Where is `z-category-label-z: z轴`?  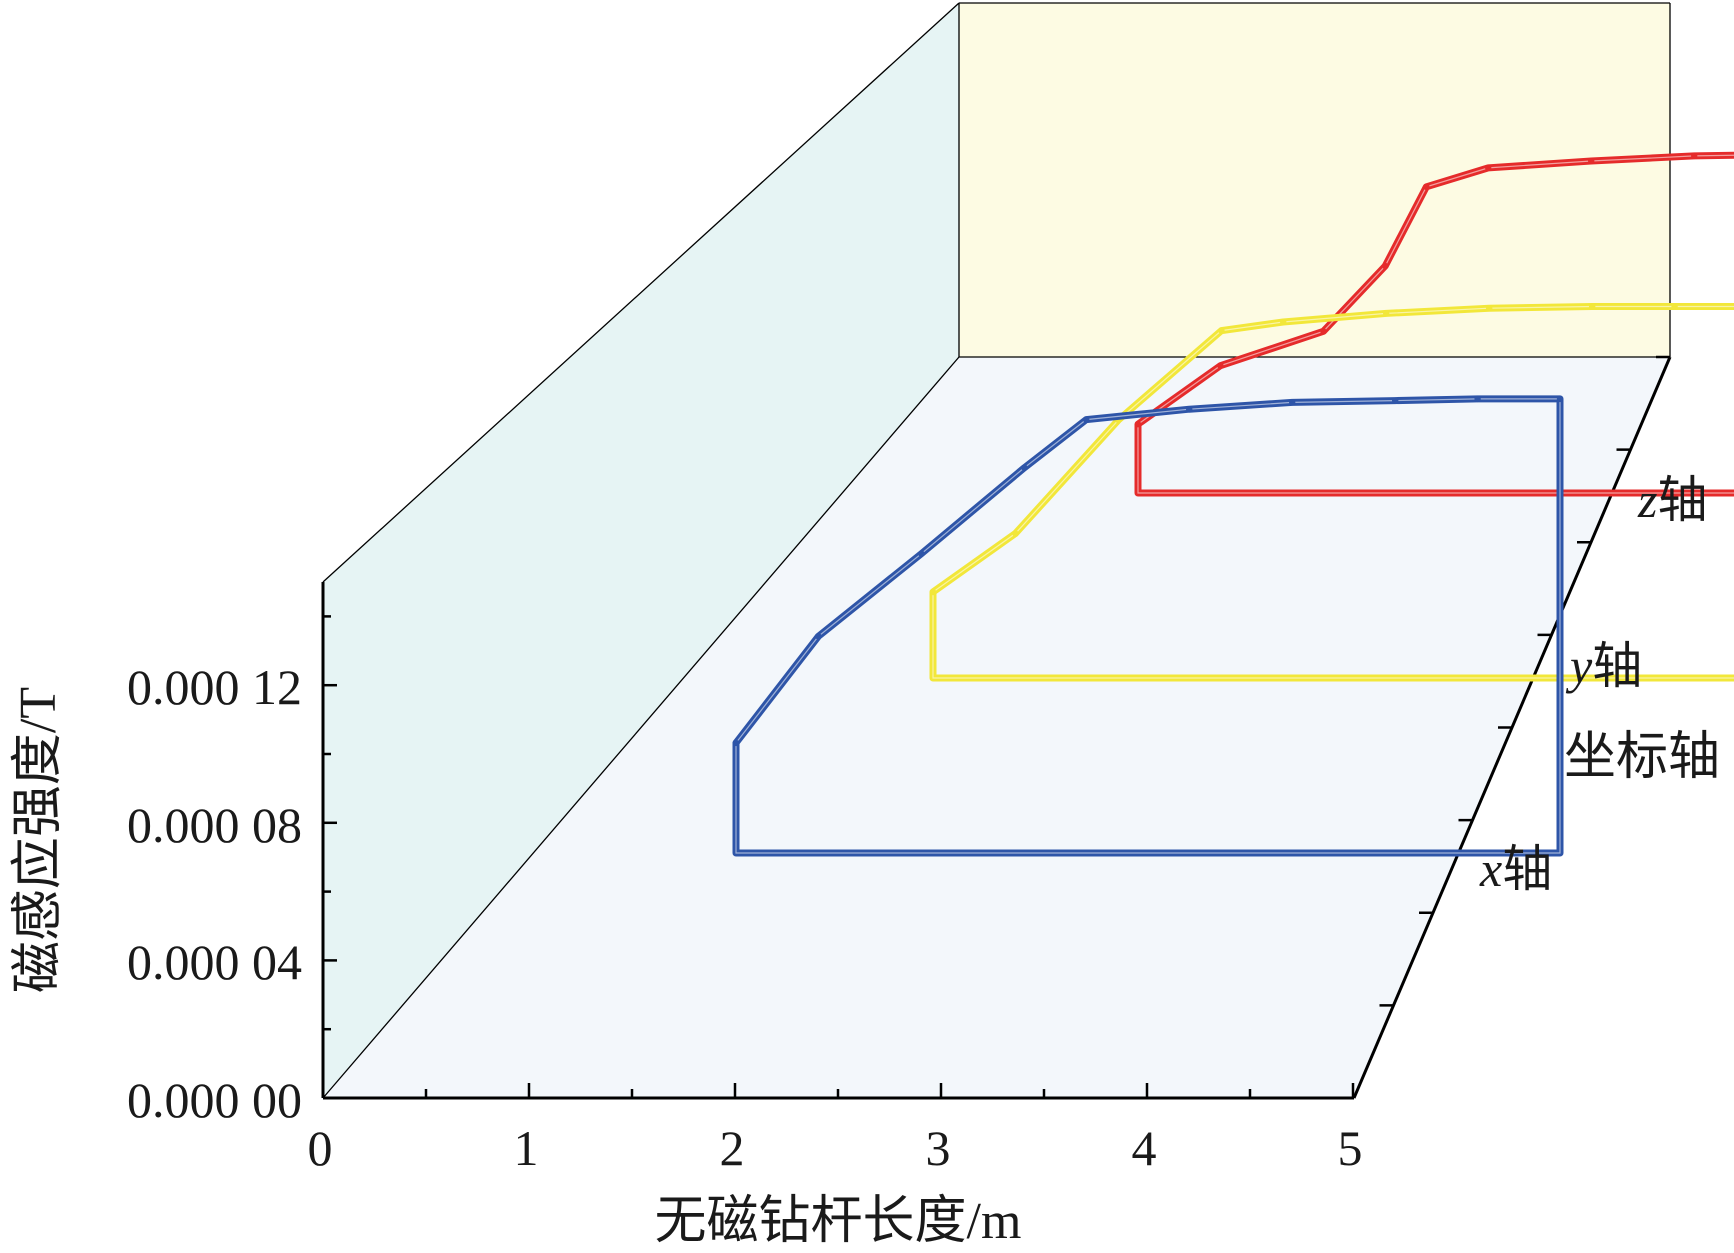 z-category-label-z: z轴 is located at coordinates (1672, 500).